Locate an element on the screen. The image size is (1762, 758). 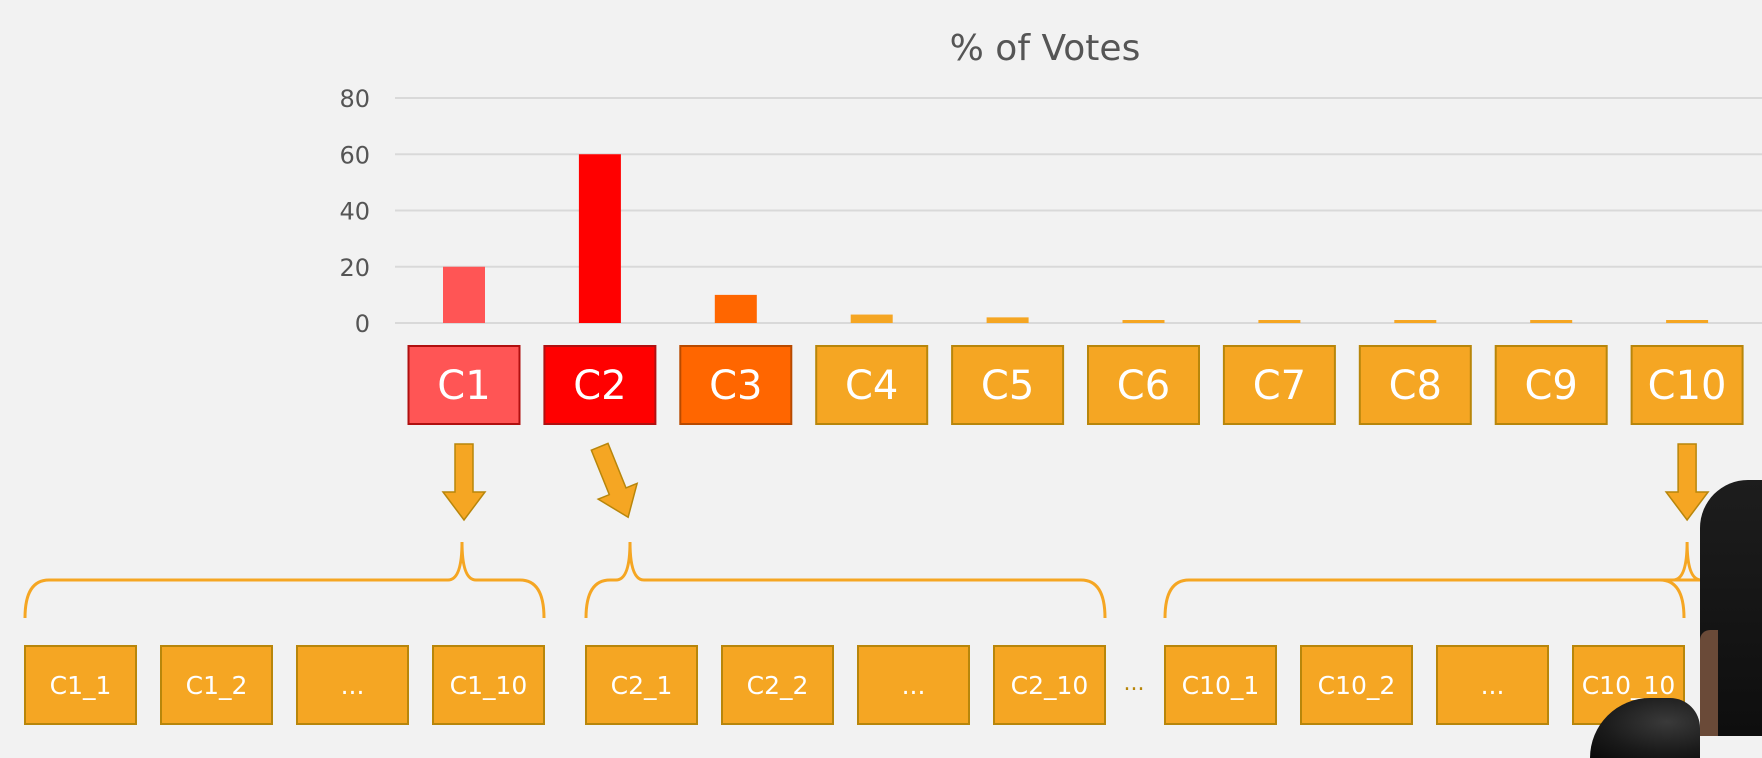
presenter-arm is located at coordinates (1709, 683).